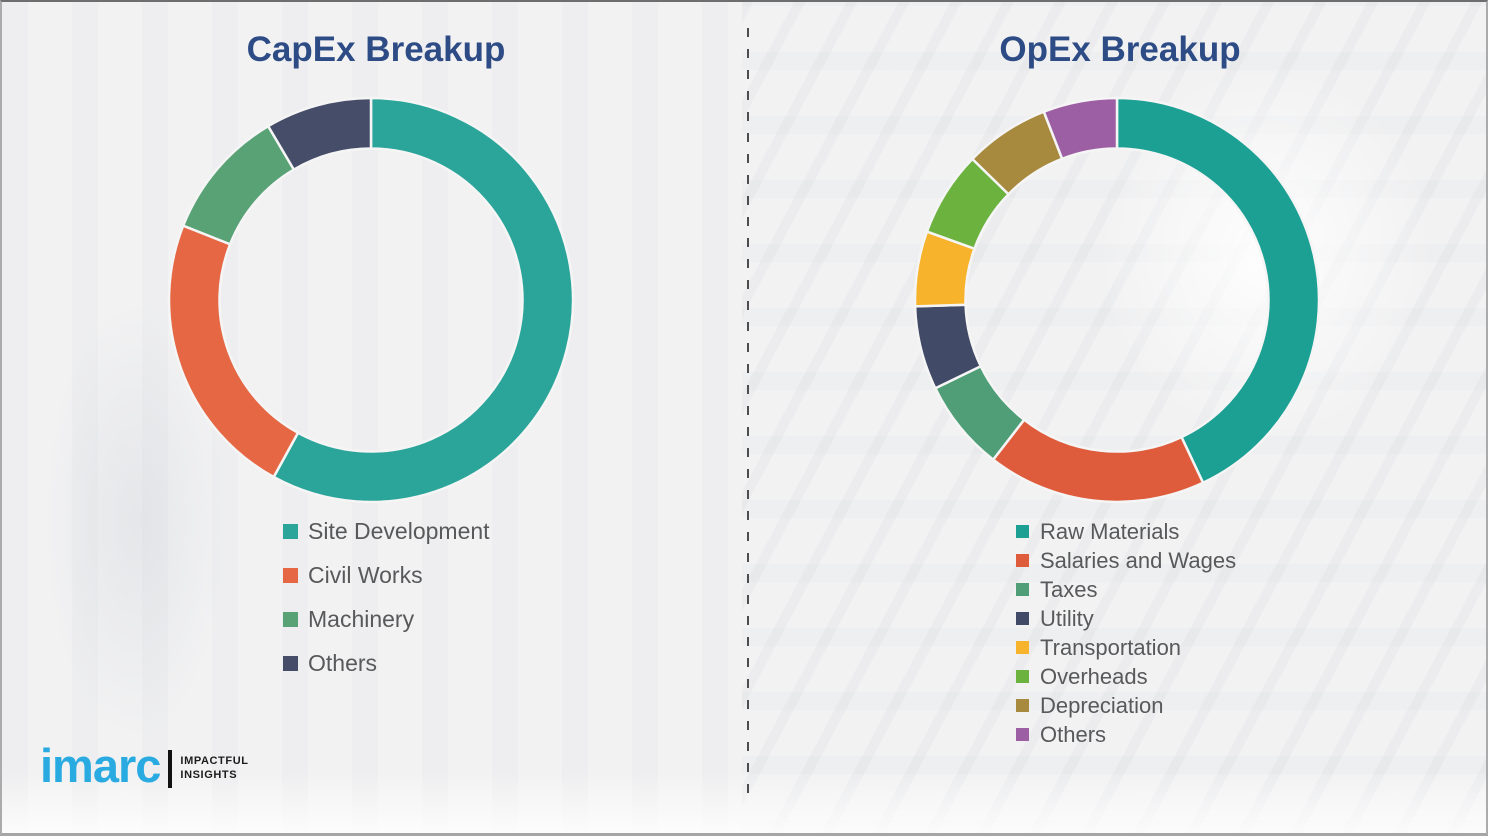 The image size is (1488, 836). I want to click on legend-item-machinery: Machinery, so click(386, 619).